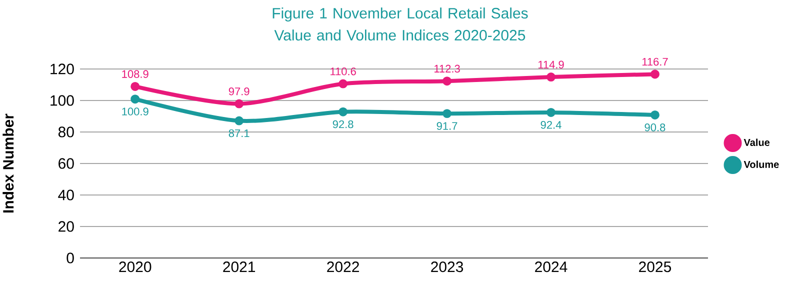 This screenshot has width=800, height=288. What do you see at coordinates (551, 64) in the screenshot?
I see `data-label: 114.9` at bounding box center [551, 64].